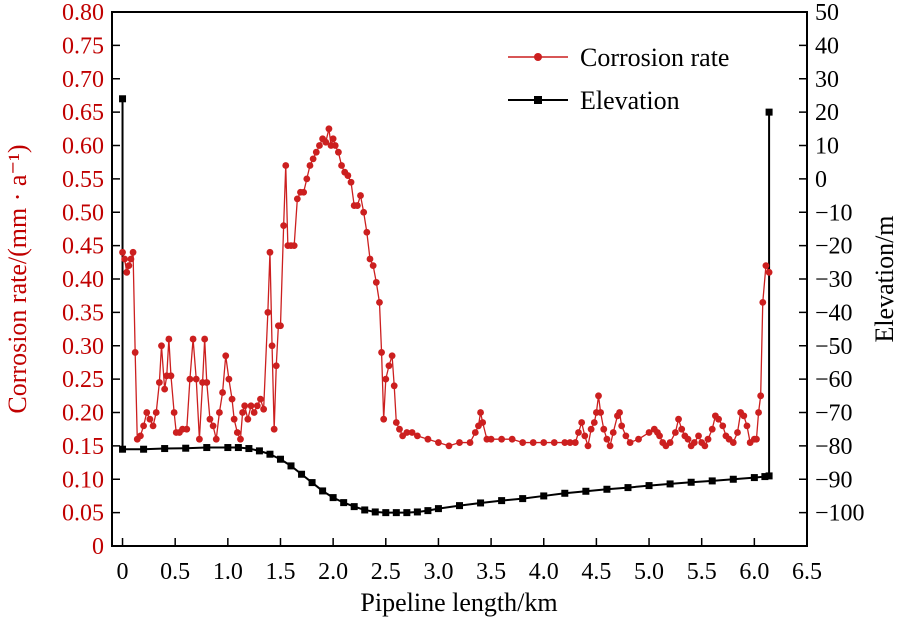 The image size is (908, 619). I want to click on left-tick-label: 0.20, so click(83, 414).